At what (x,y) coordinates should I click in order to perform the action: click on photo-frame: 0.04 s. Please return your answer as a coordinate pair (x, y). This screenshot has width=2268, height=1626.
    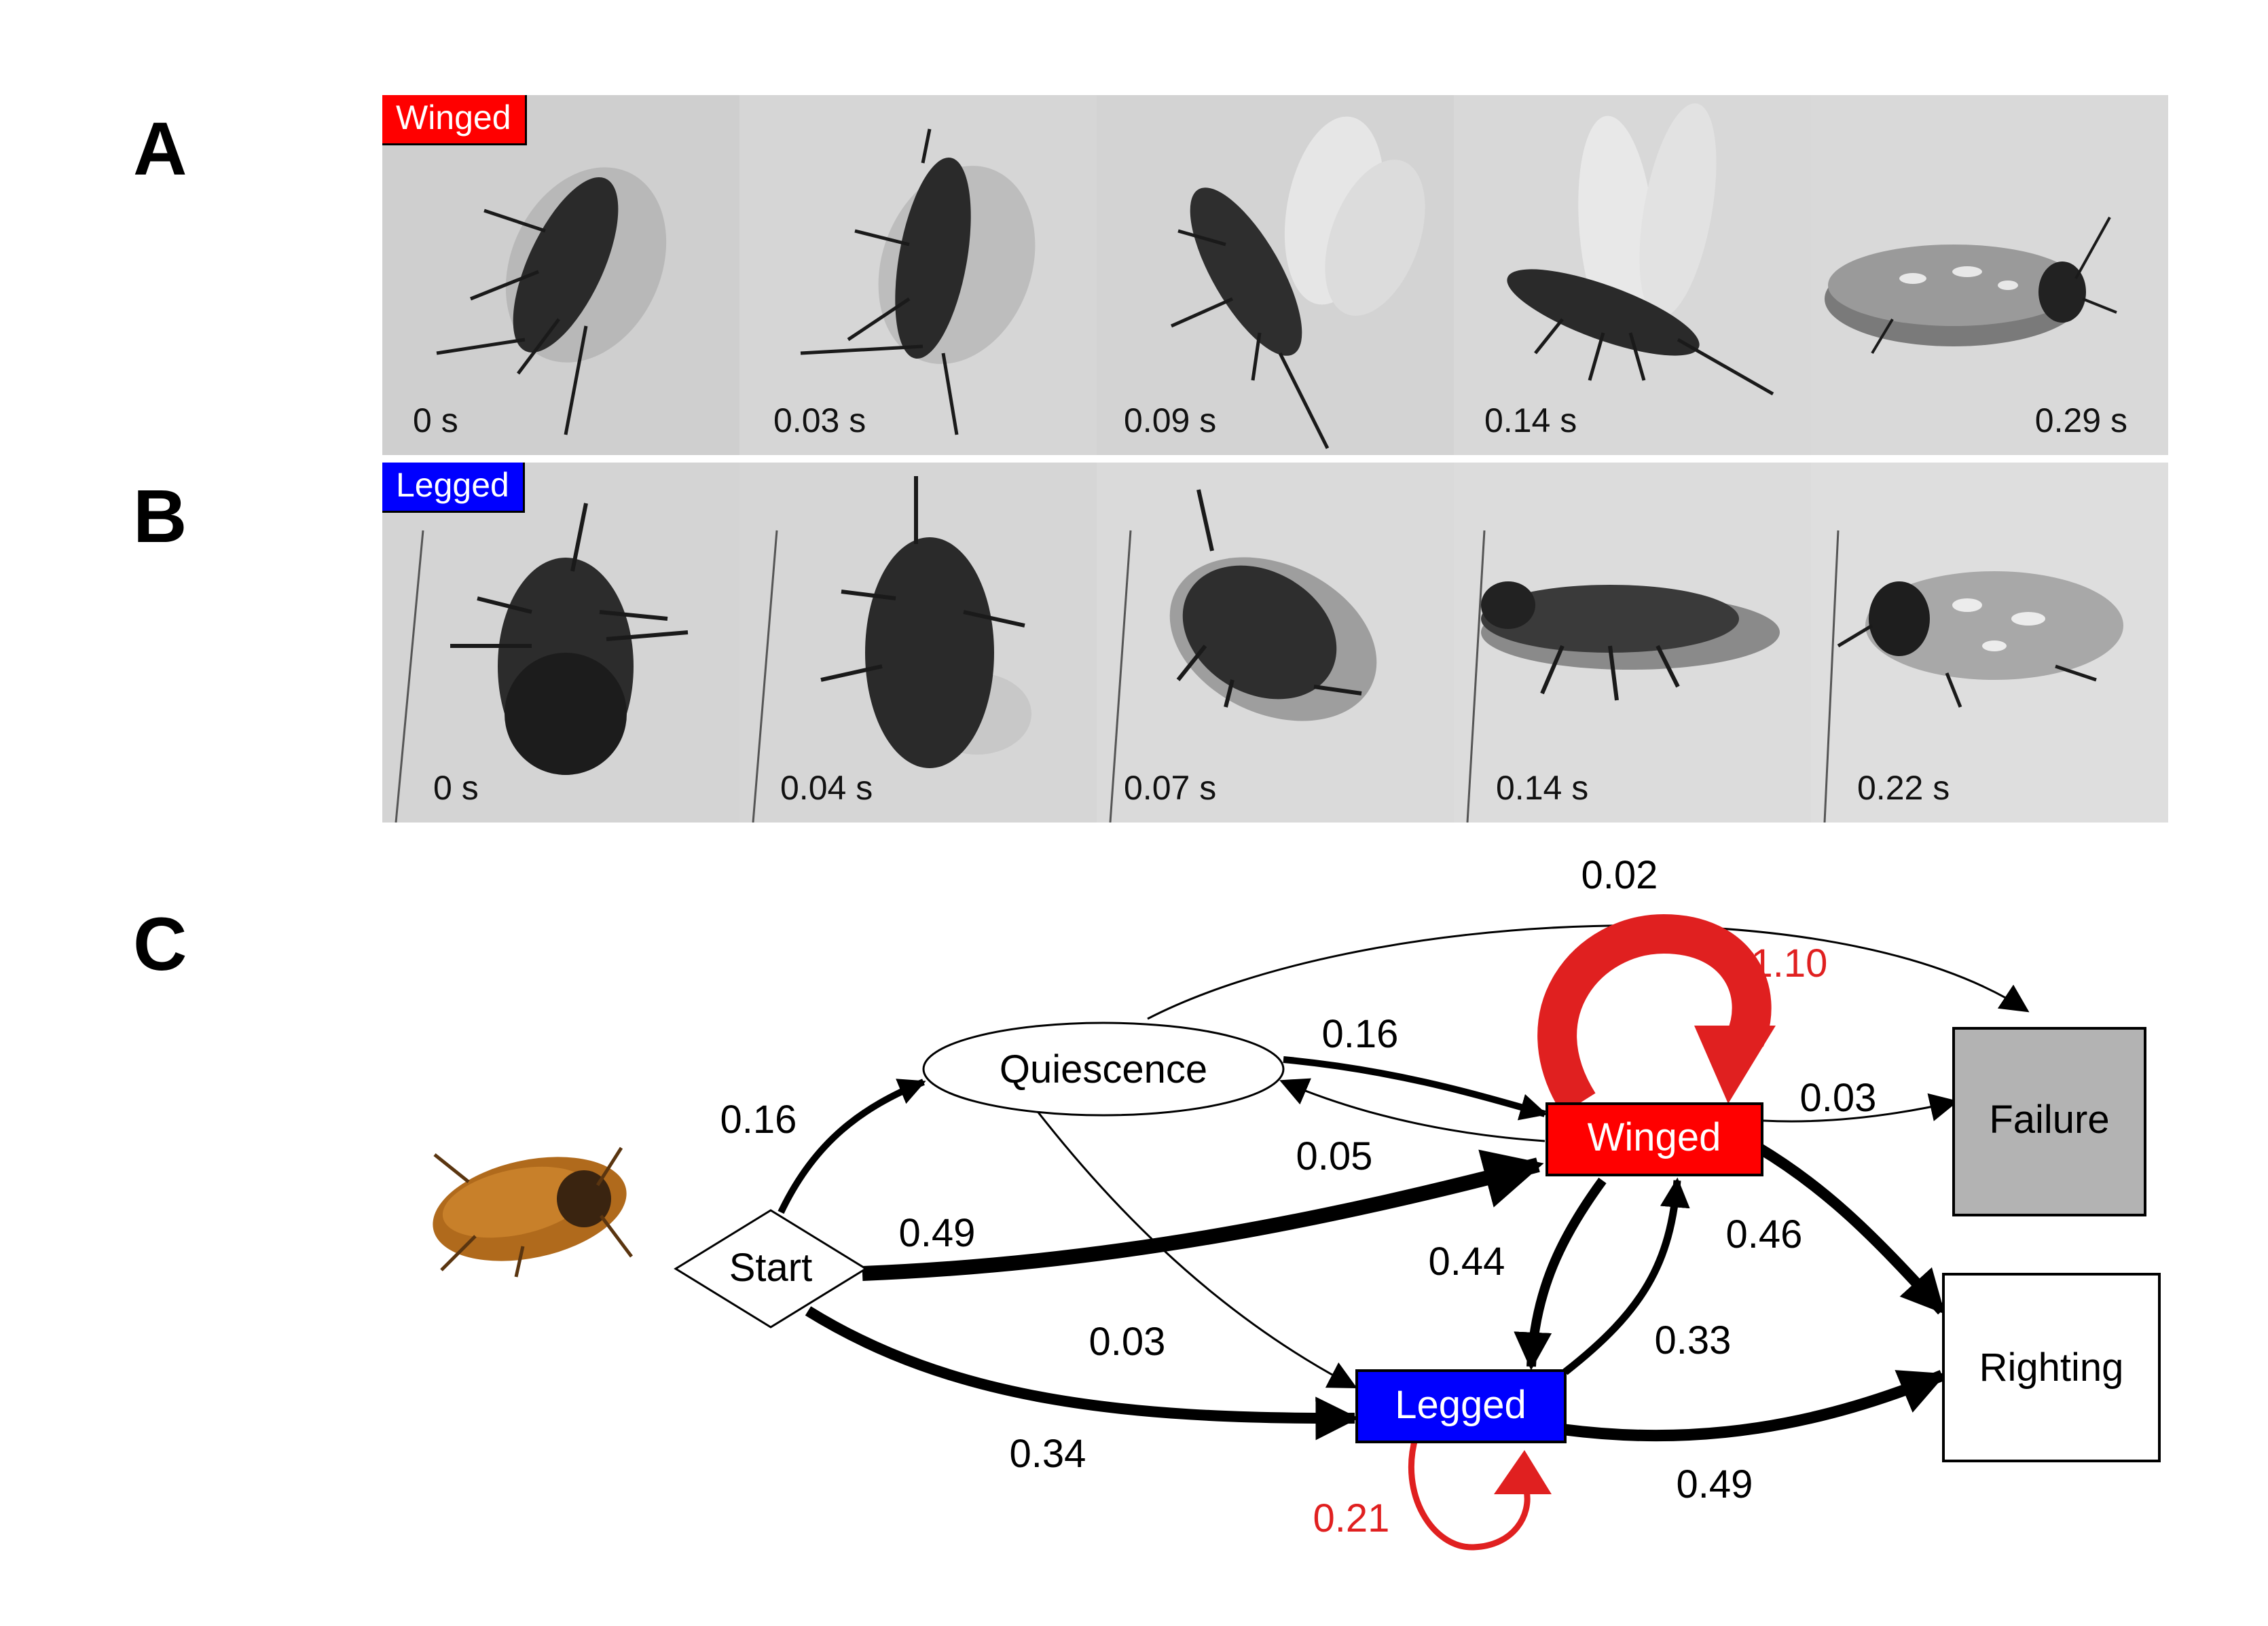
    Looking at the image, I should click on (918, 643).